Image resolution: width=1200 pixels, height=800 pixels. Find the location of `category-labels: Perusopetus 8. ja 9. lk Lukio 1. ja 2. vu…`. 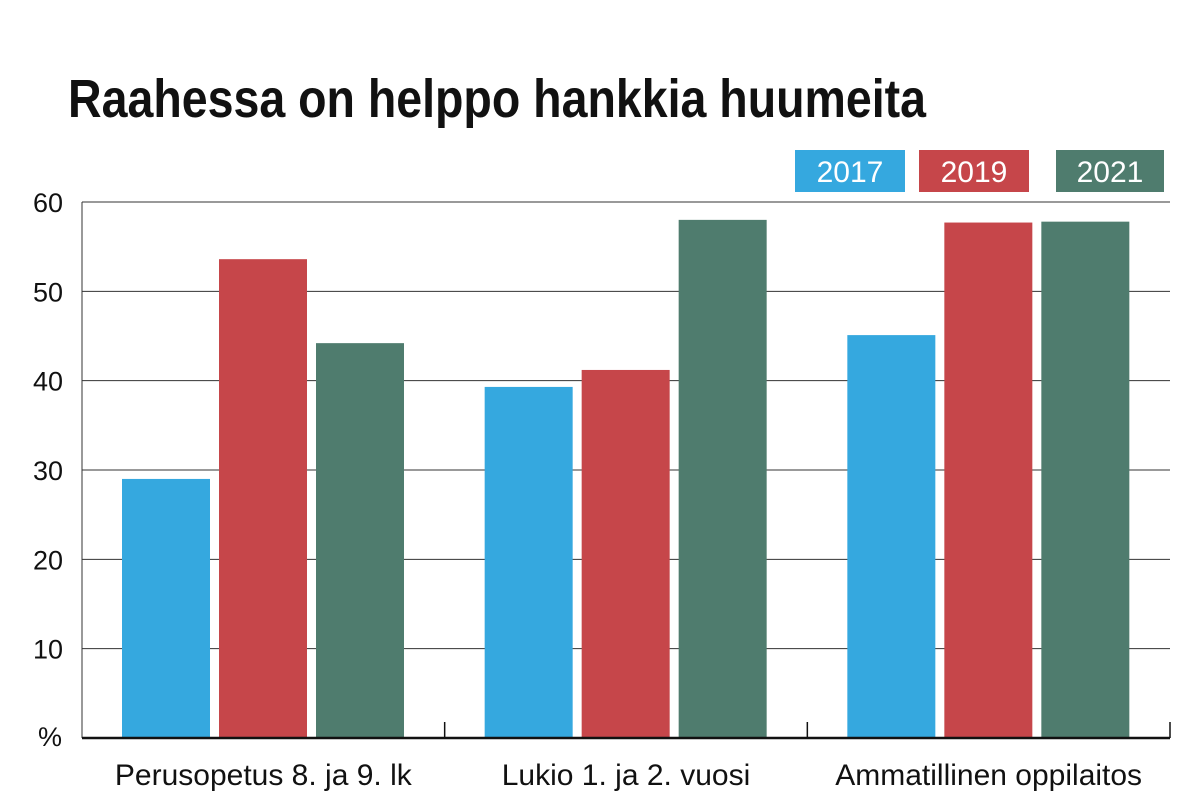

category-labels: Perusopetus 8. ja 9. lk Lukio 1. ja 2. vu… is located at coordinates (628, 775).